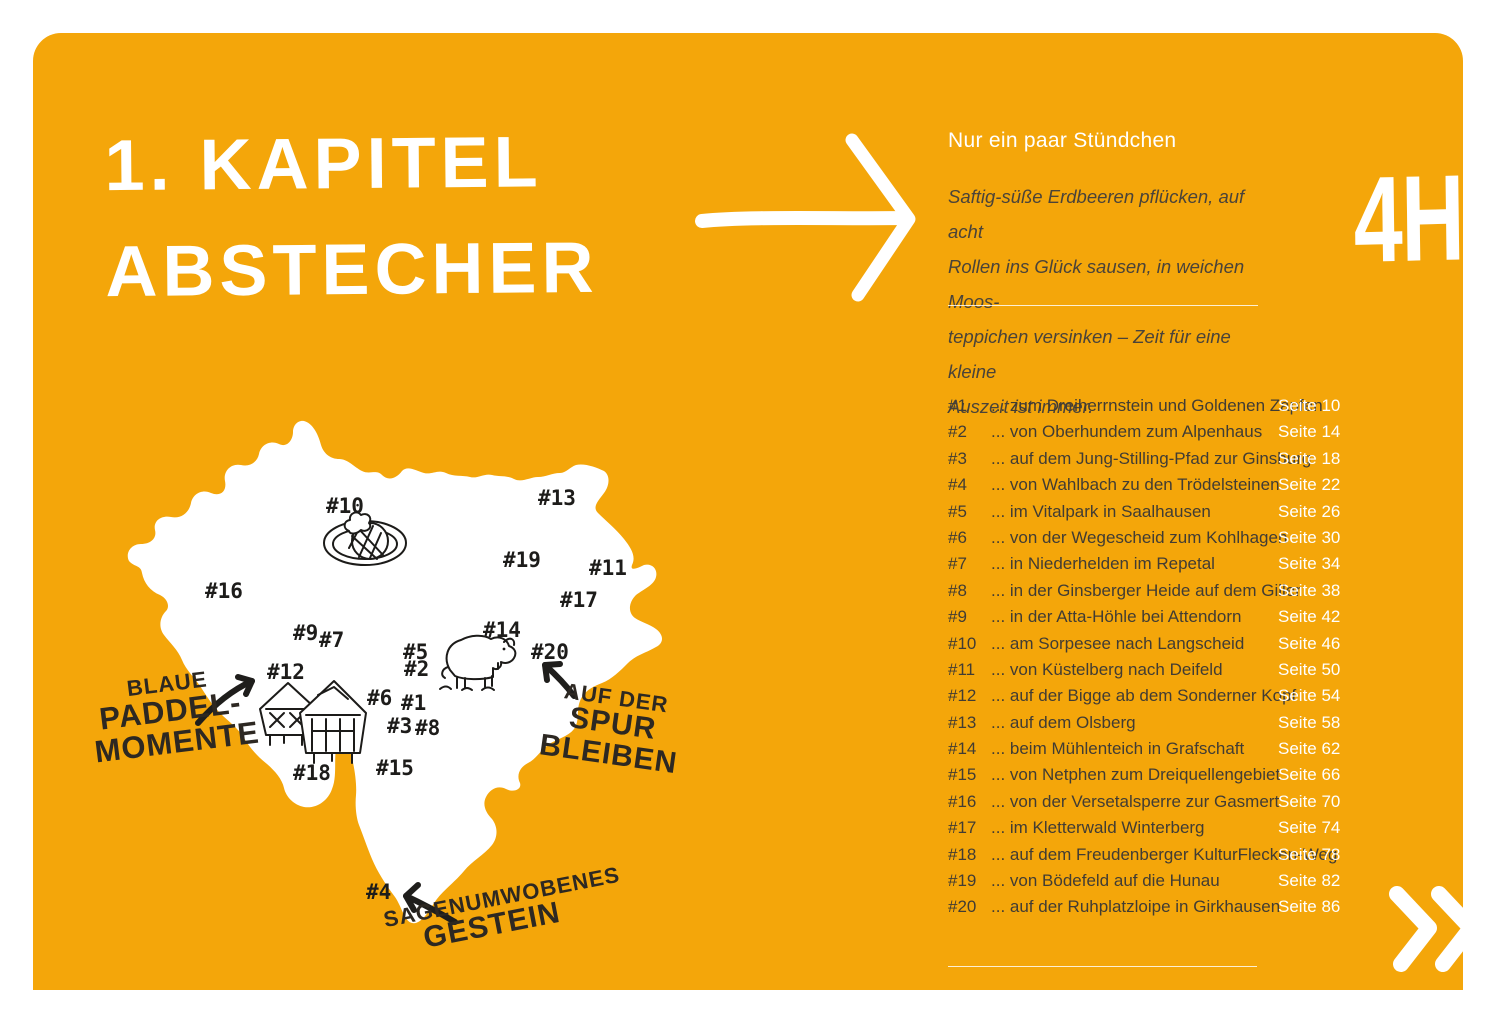  Describe the element at coordinates (331, 640) in the screenshot. I see `map-marker: #7` at that location.